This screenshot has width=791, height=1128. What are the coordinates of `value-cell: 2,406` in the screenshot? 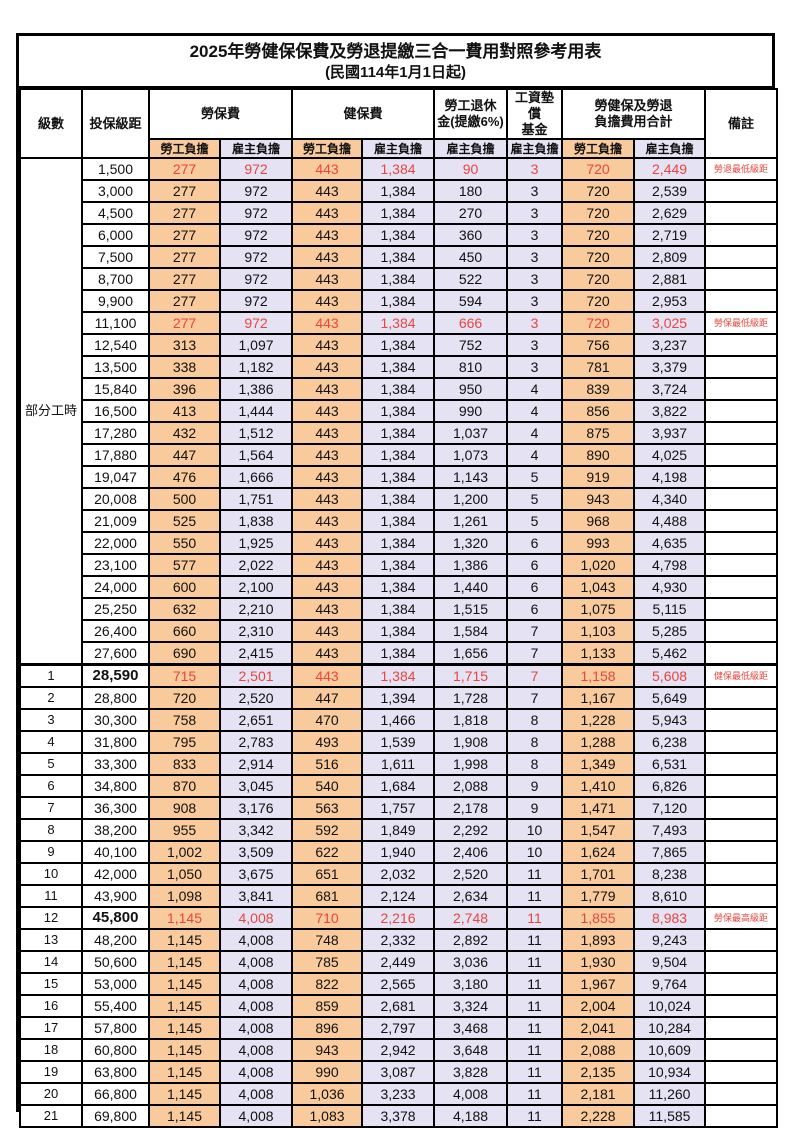 It's located at (471, 852).